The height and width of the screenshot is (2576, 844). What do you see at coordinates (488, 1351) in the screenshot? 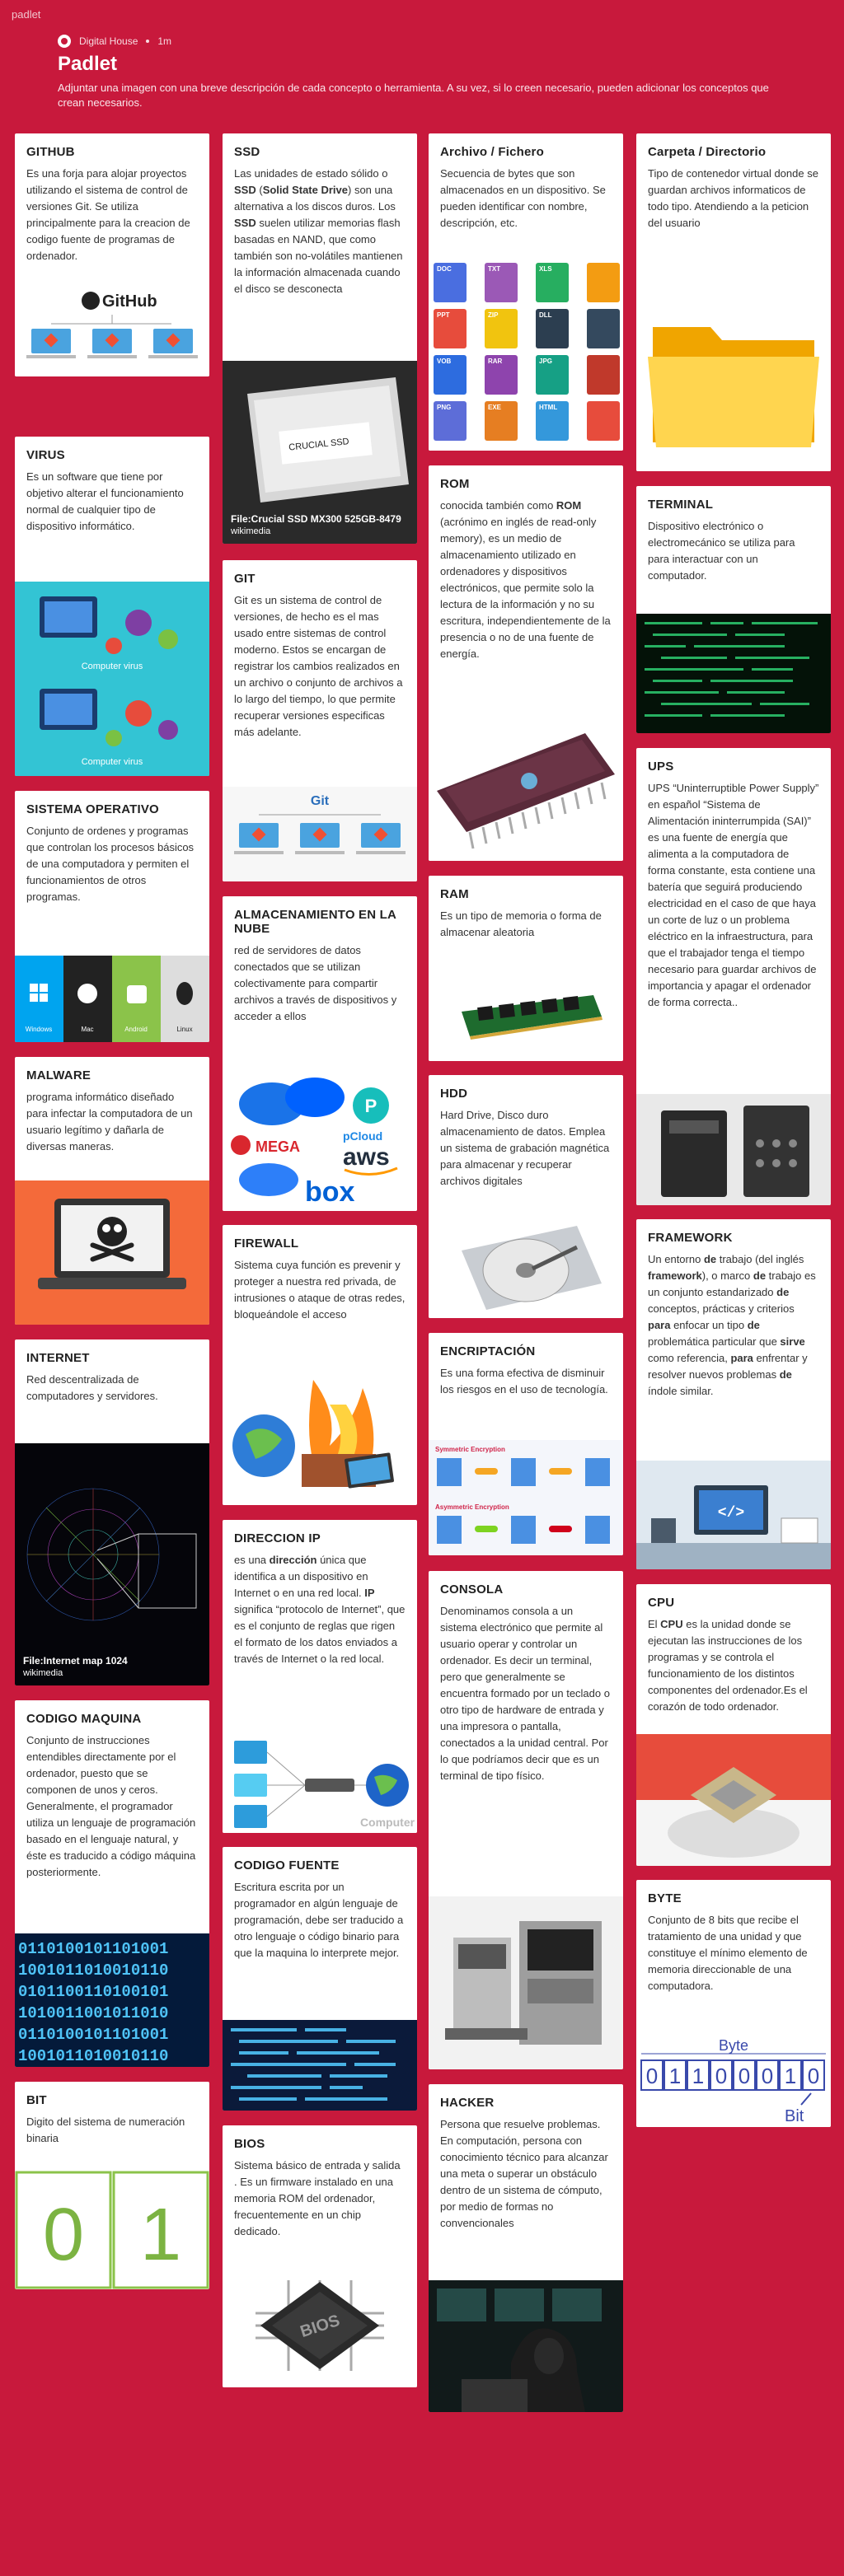
I see `post-title: ENCRIPTACIÓN` at bounding box center [488, 1351].